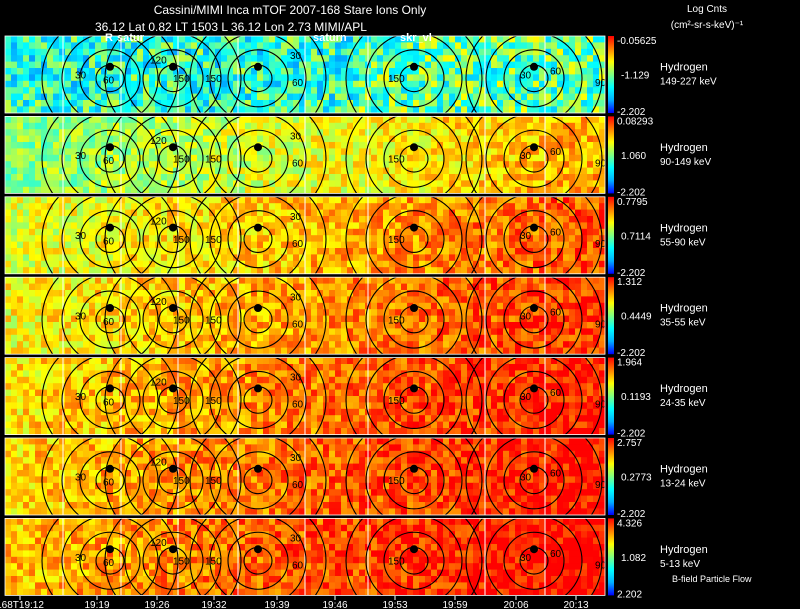 The height and width of the screenshot is (609, 800). Describe the element at coordinates (526, 75) in the screenshot. I see `contour-label: 30` at that location.